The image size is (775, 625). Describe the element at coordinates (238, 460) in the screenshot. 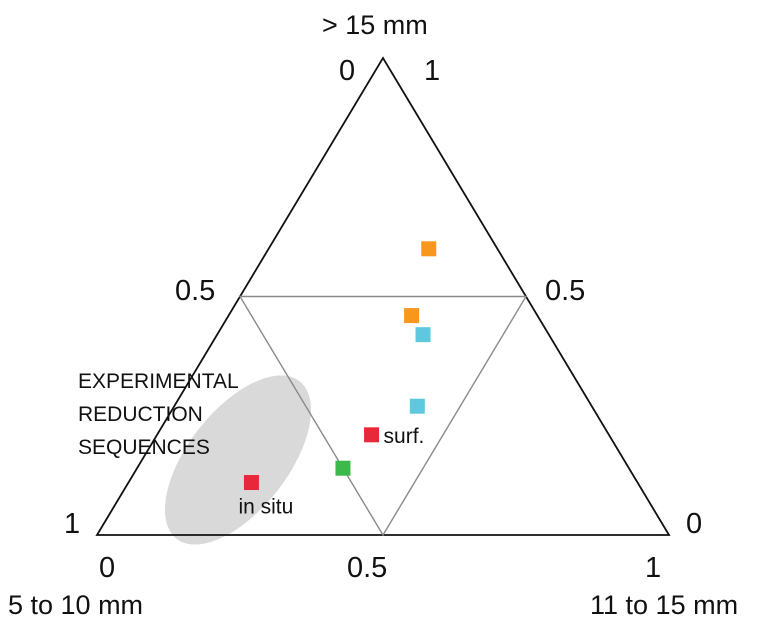

I see `experimental-zone-shape` at that location.